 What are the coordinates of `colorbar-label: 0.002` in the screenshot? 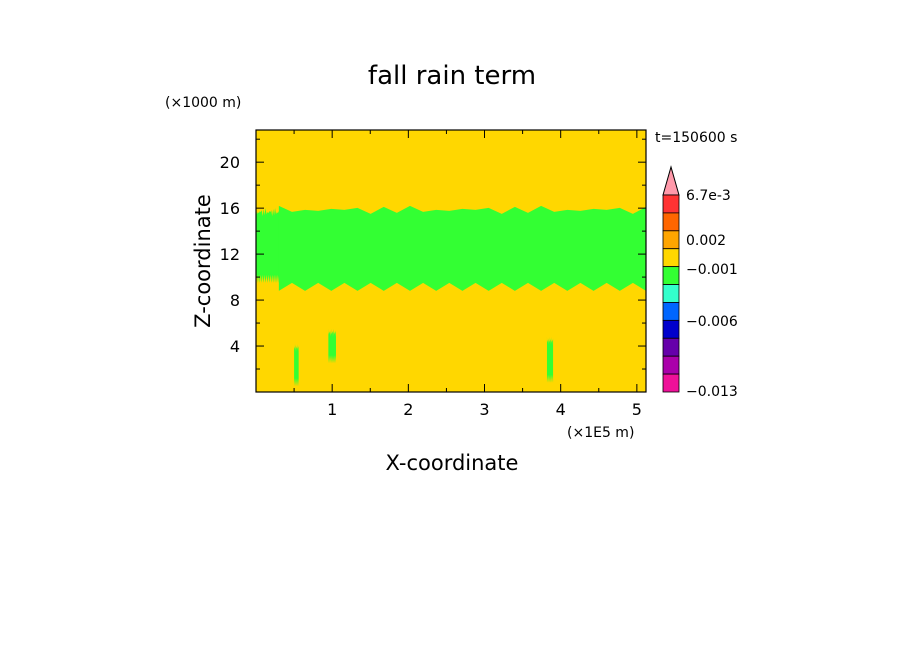 It's located at (706, 241).